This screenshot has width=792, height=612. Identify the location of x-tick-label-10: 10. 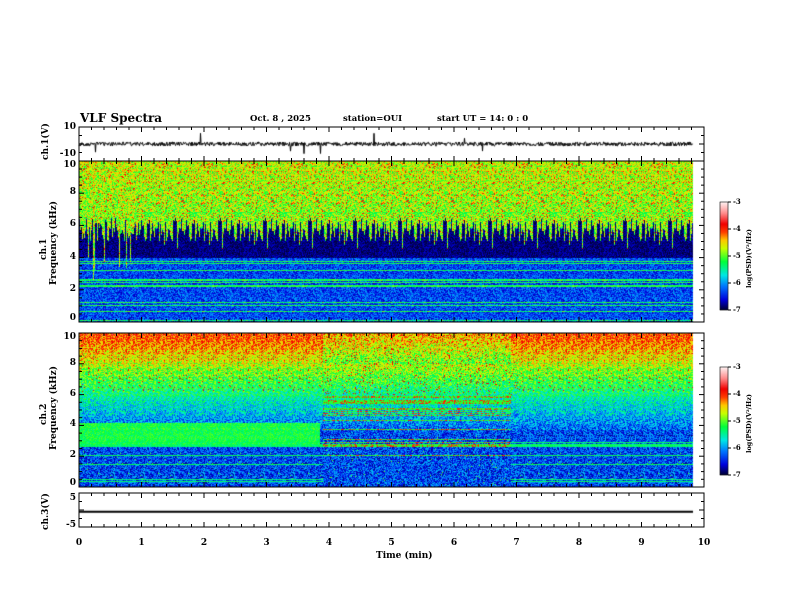
(704, 543).